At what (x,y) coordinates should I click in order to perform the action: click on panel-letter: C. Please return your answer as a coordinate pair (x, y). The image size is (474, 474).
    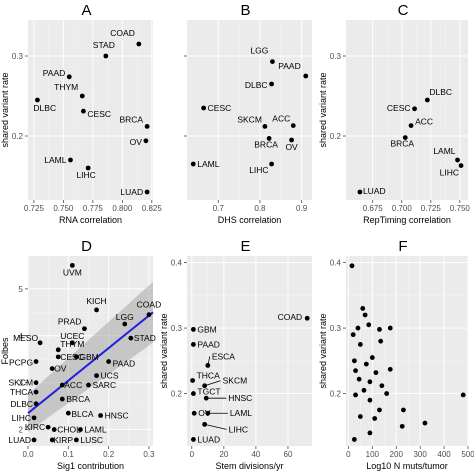
    Looking at the image, I should click on (403, 10).